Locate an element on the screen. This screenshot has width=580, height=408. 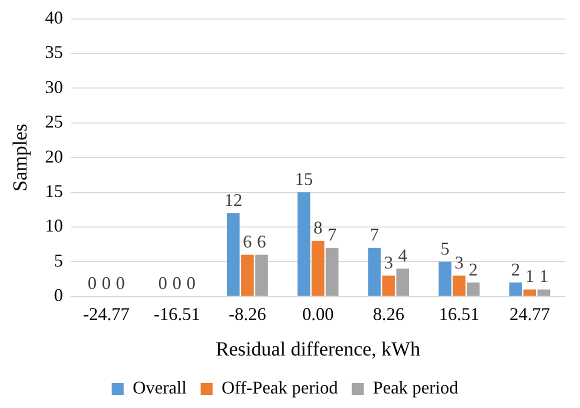
legend-label: Overall is located at coordinates (159, 388).